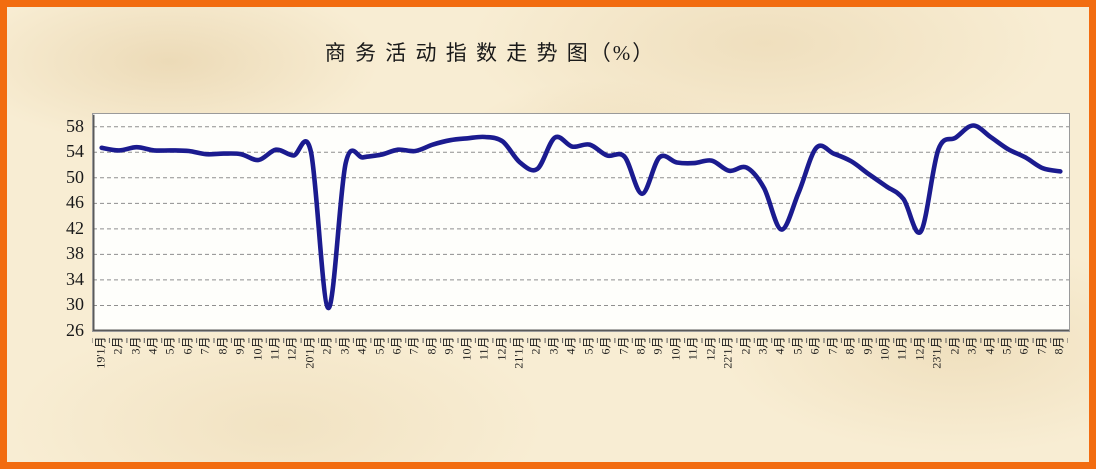 This screenshot has height=469, width=1096. Describe the element at coordinates (490, 53) in the screenshot. I see `chart-title: 商 务 活 动 指 数 走 势 图（%）` at that location.